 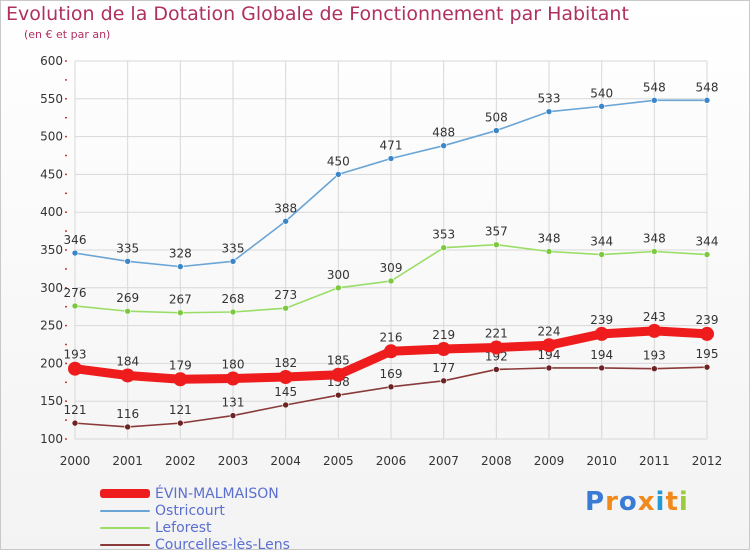 What do you see at coordinates (180, 300) in the screenshot?
I see `data-label: 267` at bounding box center [180, 300].